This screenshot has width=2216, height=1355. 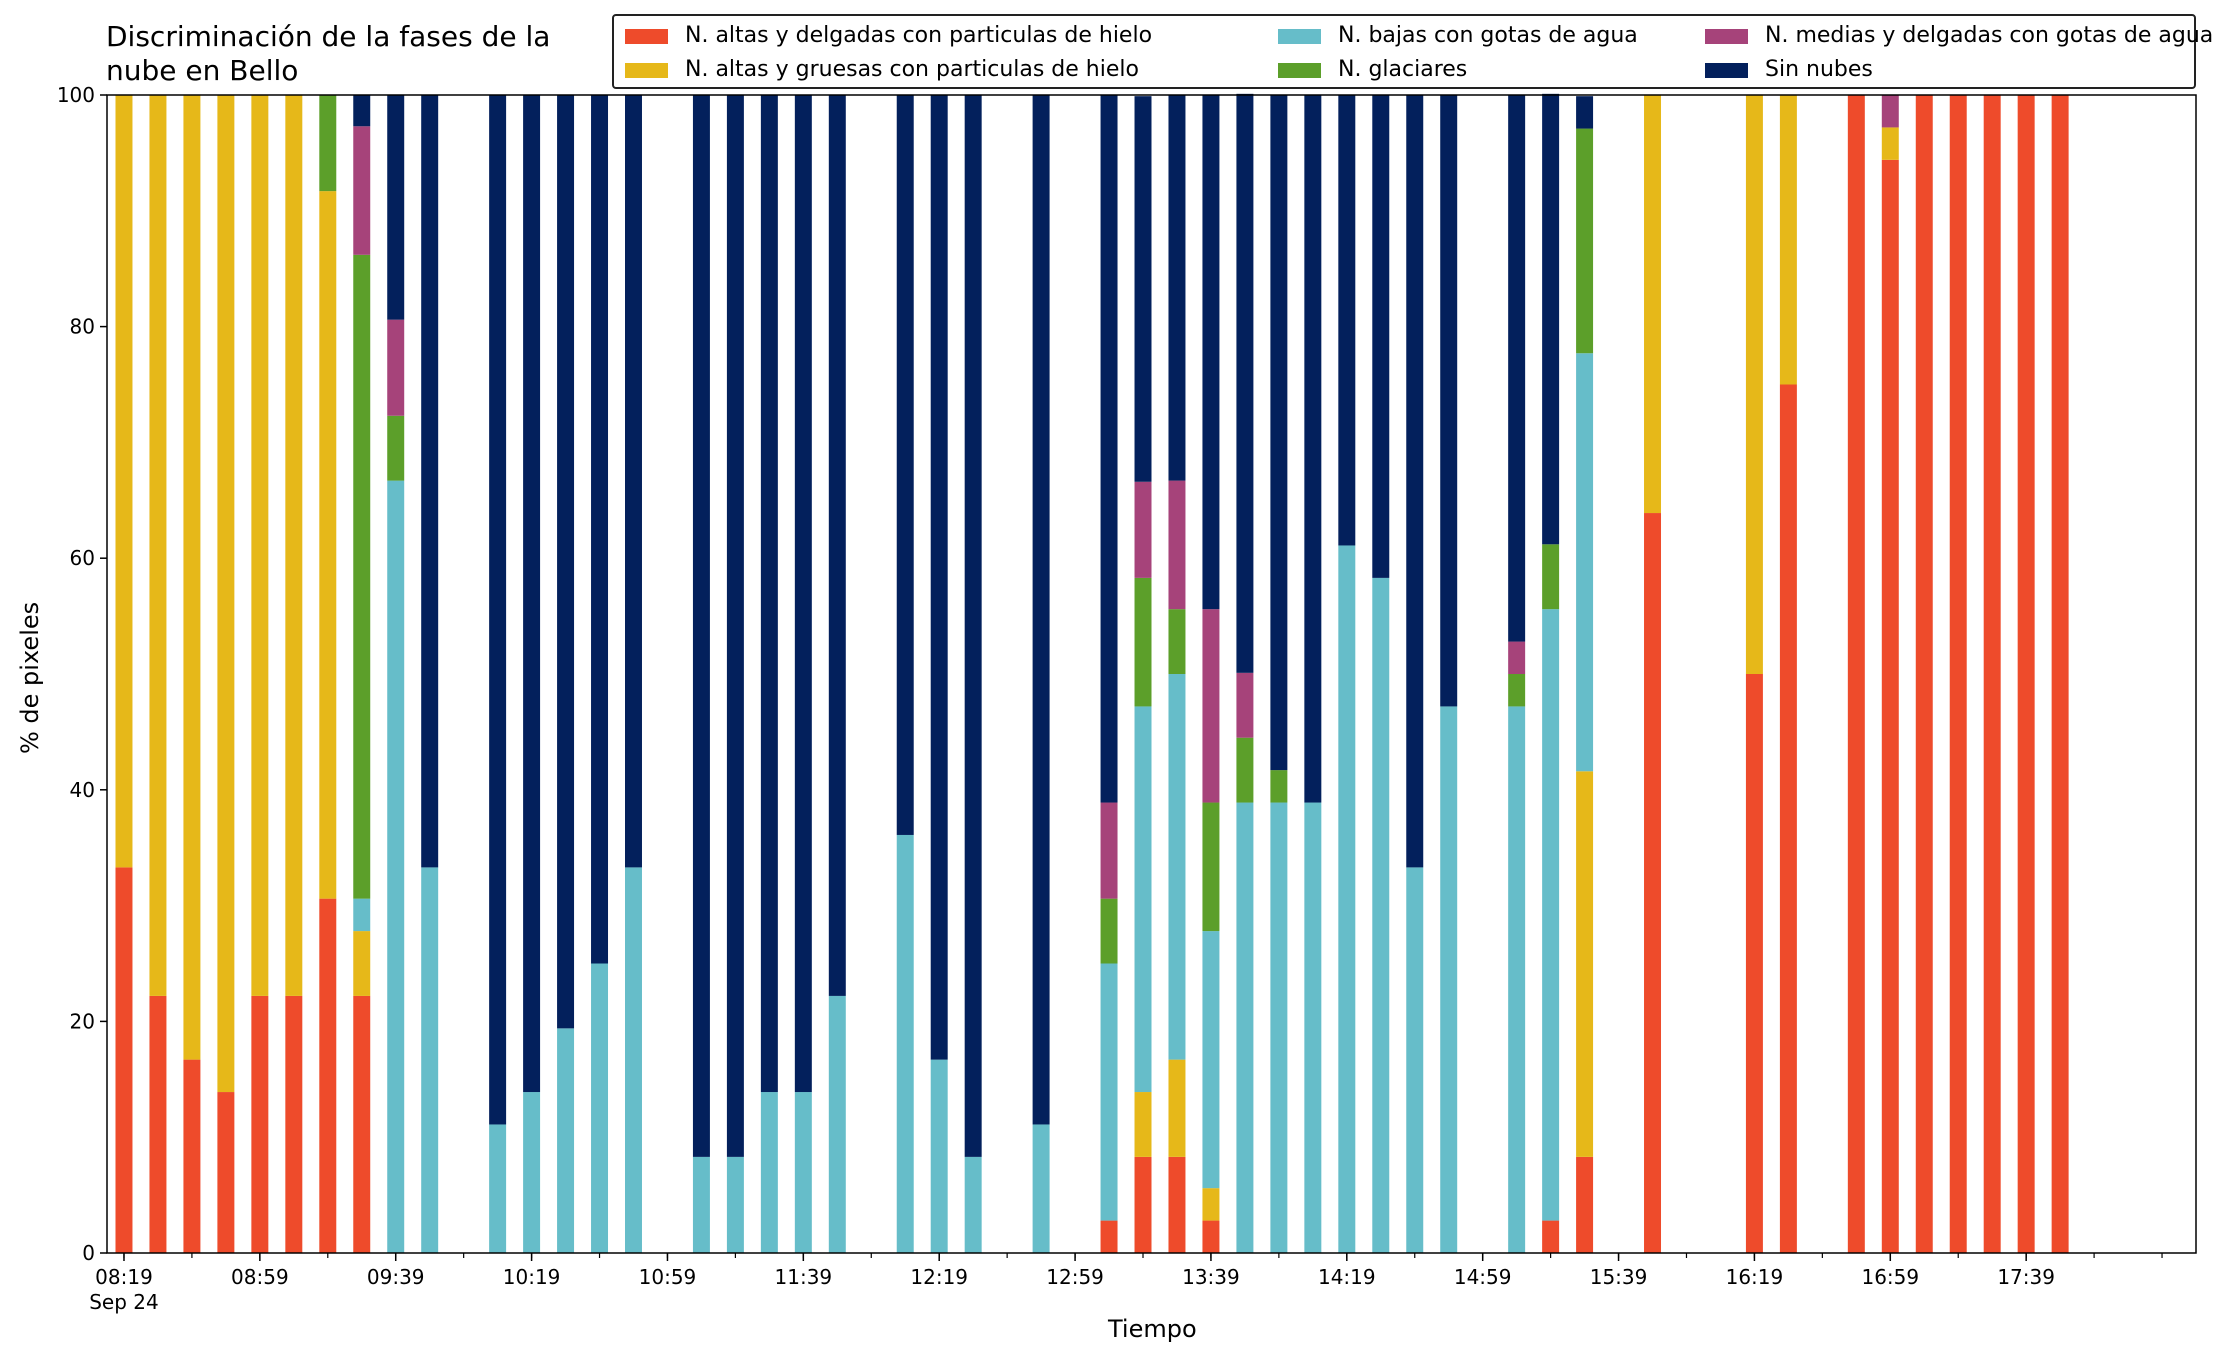 What do you see at coordinates (804, 1277) in the screenshot?
I see `x-tick-label: 11:39` at bounding box center [804, 1277].